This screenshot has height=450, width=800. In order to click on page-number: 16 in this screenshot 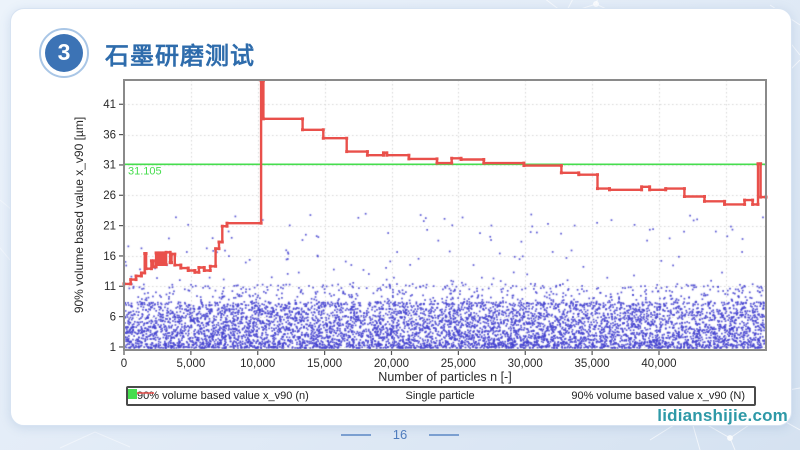, I will do `click(400, 434)`.